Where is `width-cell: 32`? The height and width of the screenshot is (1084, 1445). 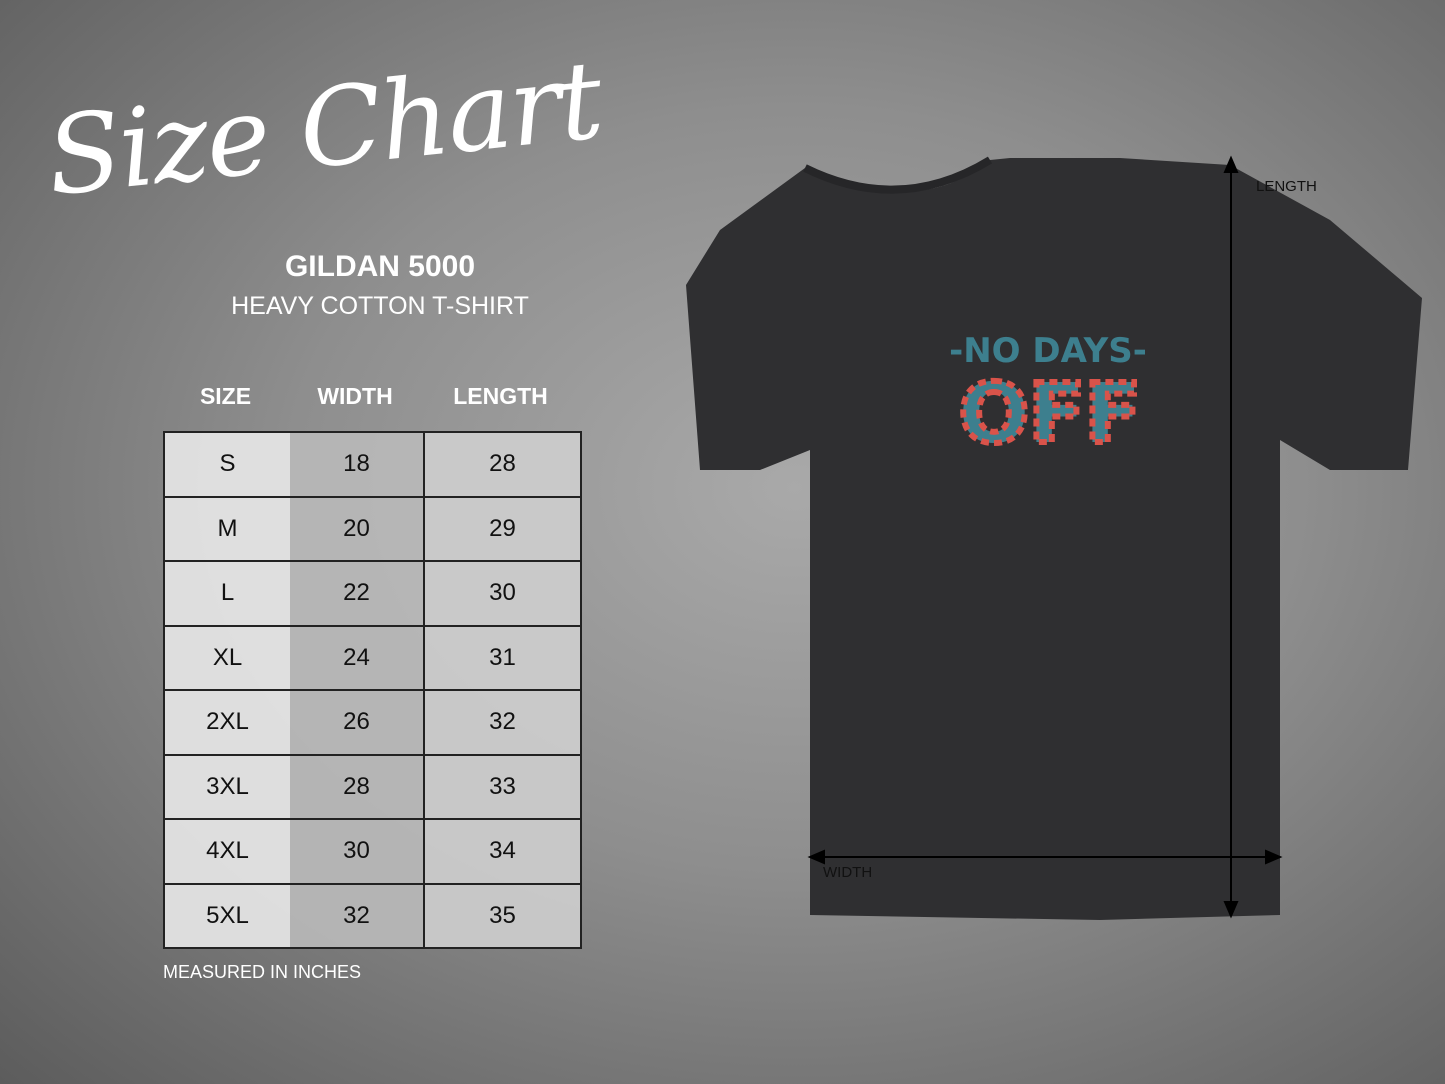 width-cell: 32 is located at coordinates (357, 915).